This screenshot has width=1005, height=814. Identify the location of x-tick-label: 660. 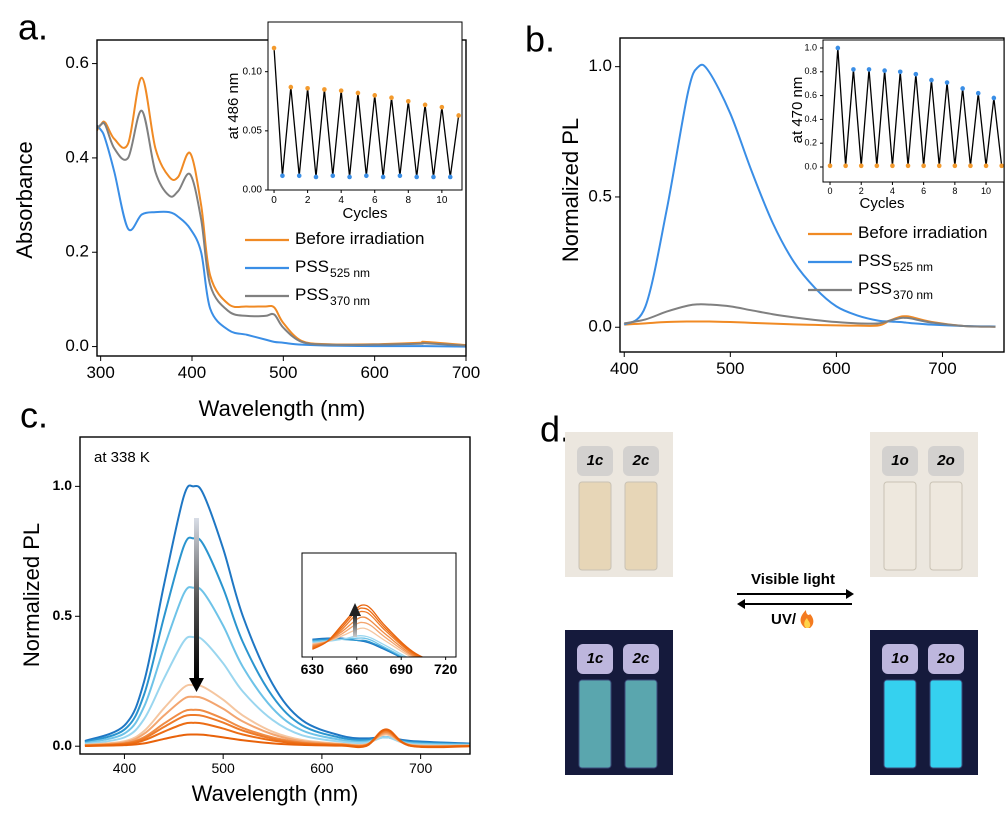
(357, 669).